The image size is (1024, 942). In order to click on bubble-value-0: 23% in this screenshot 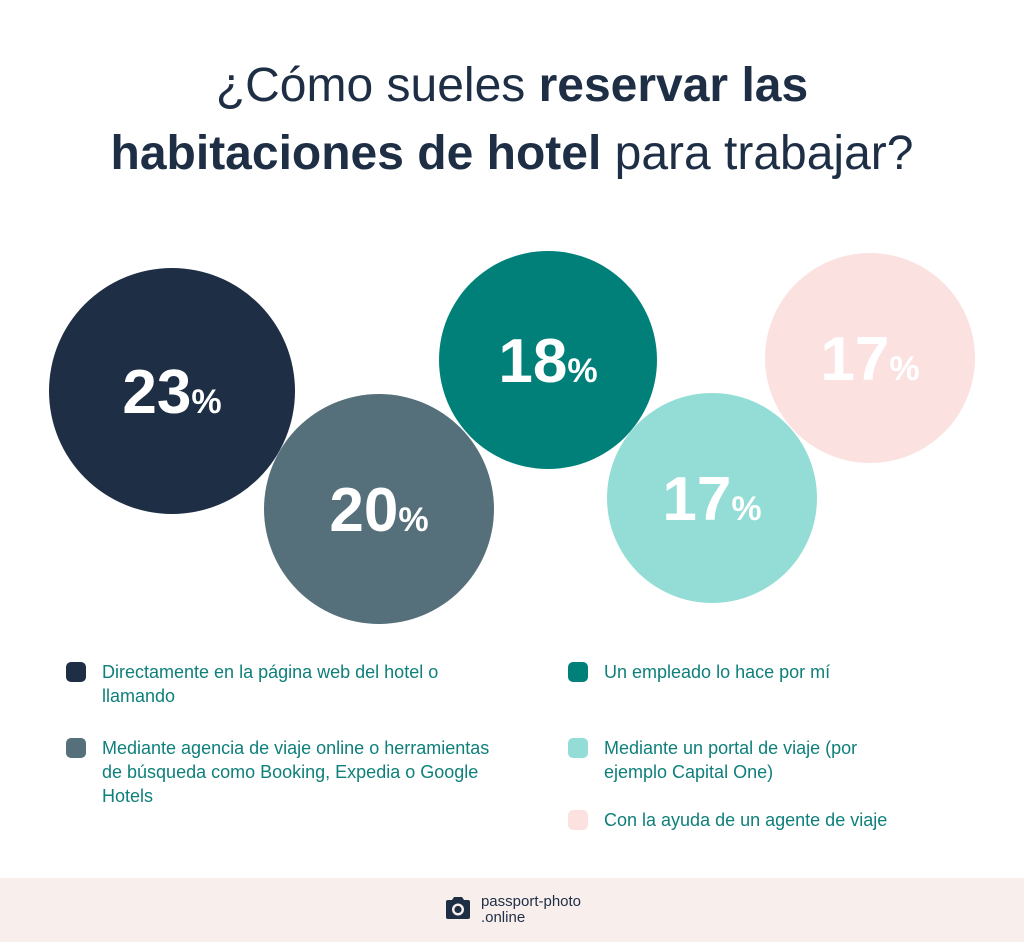, I will do `click(171, 392)`.